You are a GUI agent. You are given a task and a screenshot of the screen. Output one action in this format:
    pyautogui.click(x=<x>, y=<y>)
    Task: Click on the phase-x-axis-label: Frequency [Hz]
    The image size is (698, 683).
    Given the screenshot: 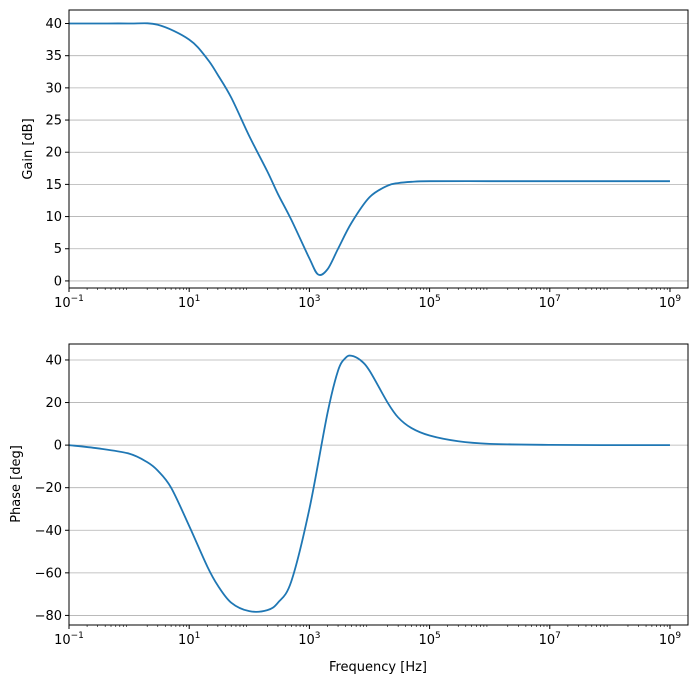 What is the action you would take?
    pyautogui.click(x=378, y=667)
    